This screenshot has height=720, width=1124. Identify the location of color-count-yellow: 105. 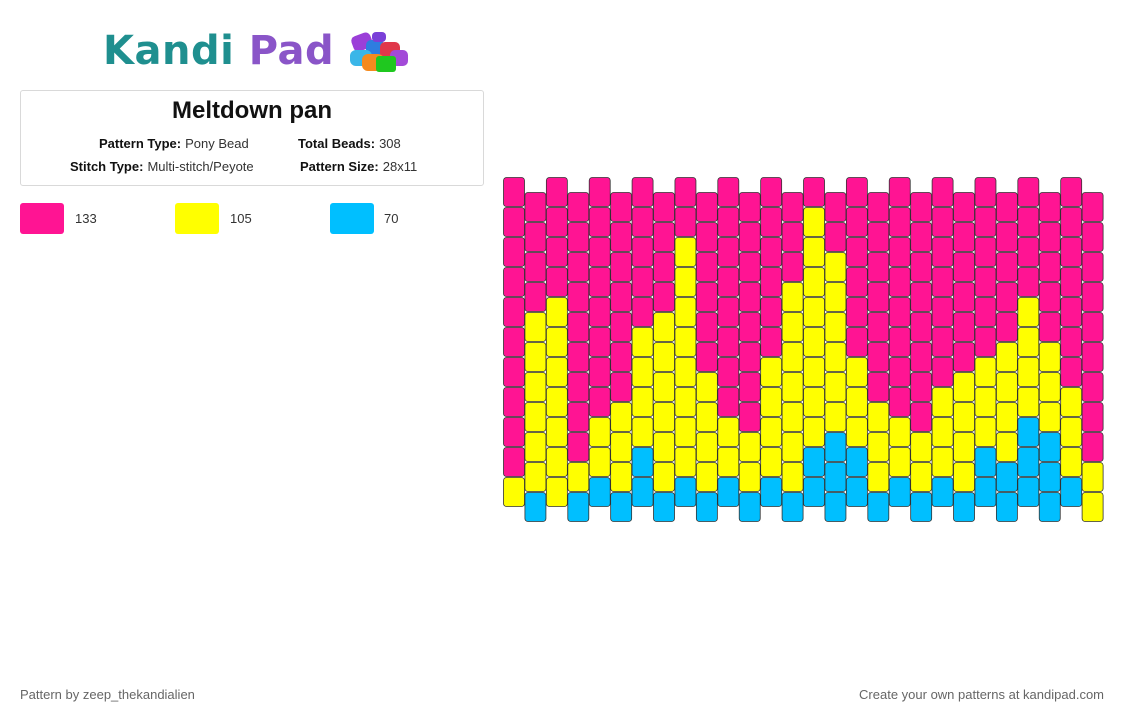
(241, 218).